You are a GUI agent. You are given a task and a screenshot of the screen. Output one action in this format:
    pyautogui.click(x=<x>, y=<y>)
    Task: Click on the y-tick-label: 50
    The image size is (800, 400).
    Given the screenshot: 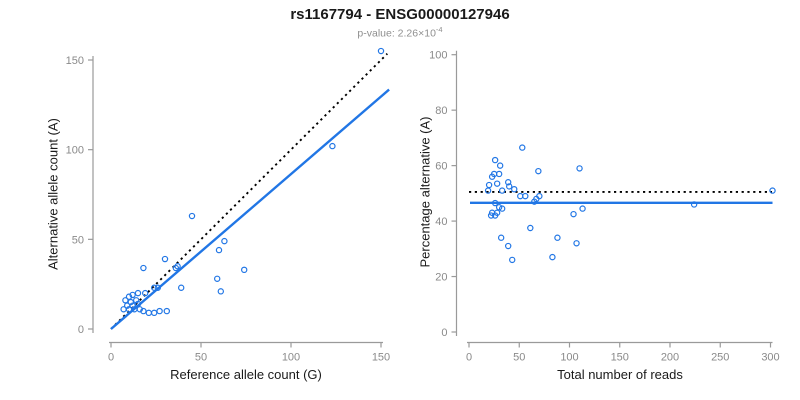 What is the action you would take?
    pyautogui.click(x=78, y=240)
    